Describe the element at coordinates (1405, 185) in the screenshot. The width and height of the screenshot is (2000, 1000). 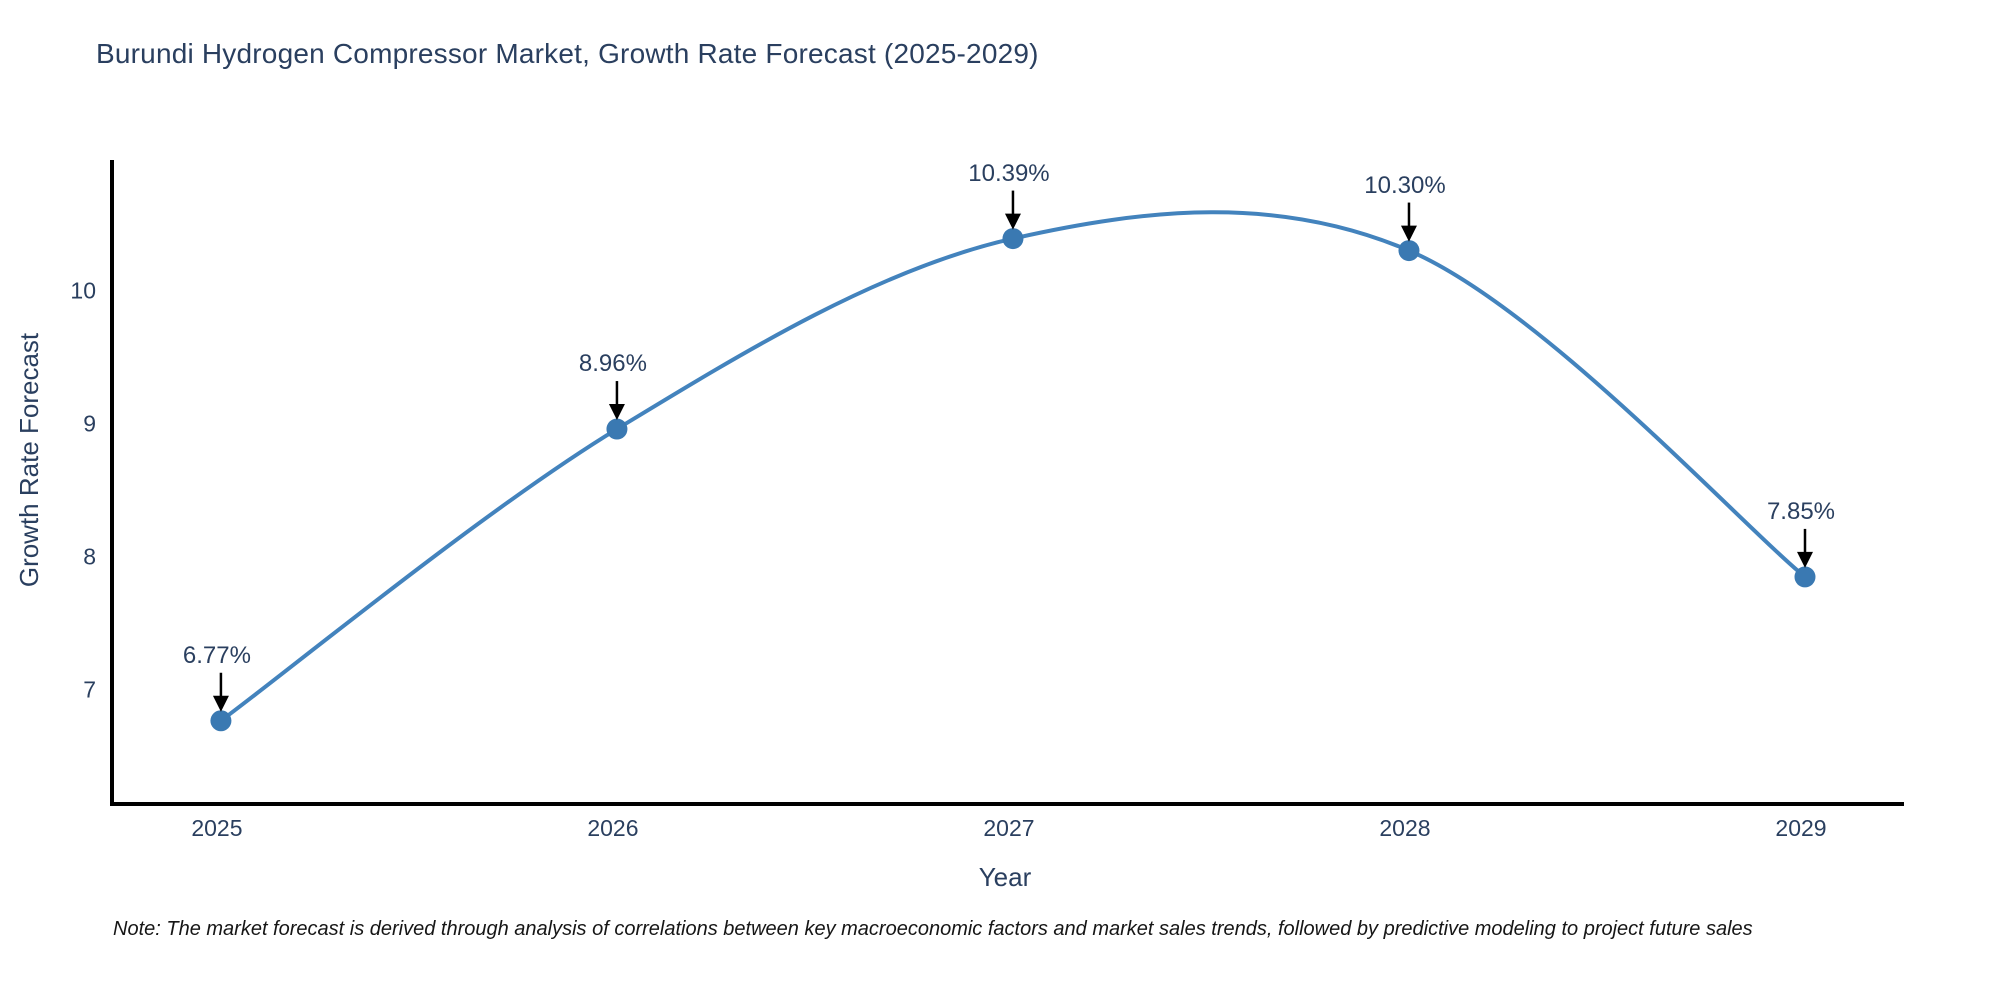
I see `data-point-label: 10.30%` at that location.